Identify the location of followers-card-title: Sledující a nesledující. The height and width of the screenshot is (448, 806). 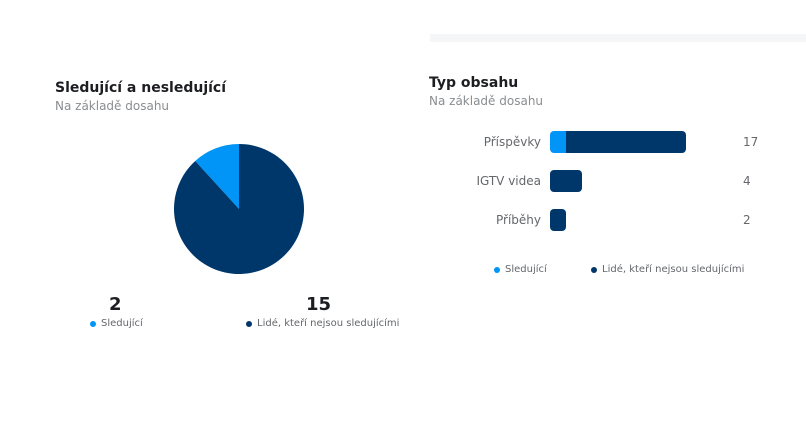
(141, 88).